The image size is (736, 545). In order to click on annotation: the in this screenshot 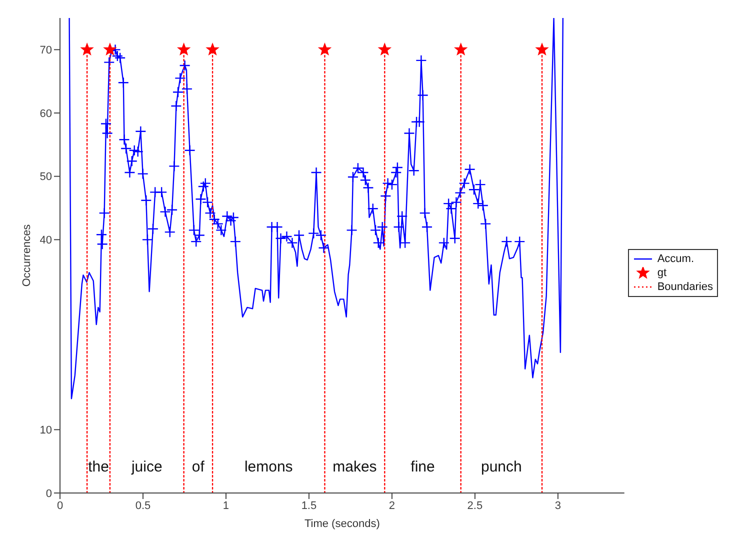, I will do `click(98, 467)`.